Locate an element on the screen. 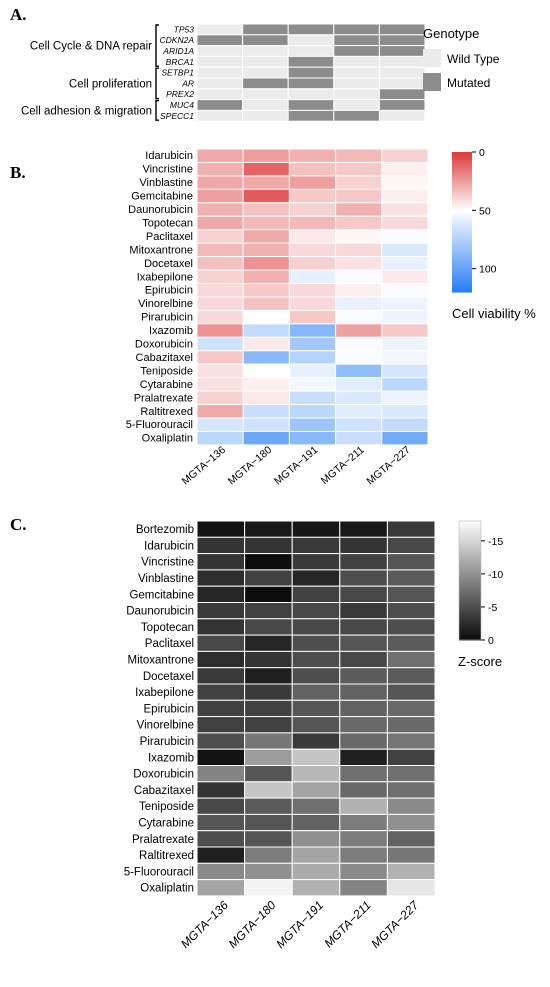 The height and width of the screenshot is (987, 550). gene-label: CDKN2A is located at coordinates (177, 40).